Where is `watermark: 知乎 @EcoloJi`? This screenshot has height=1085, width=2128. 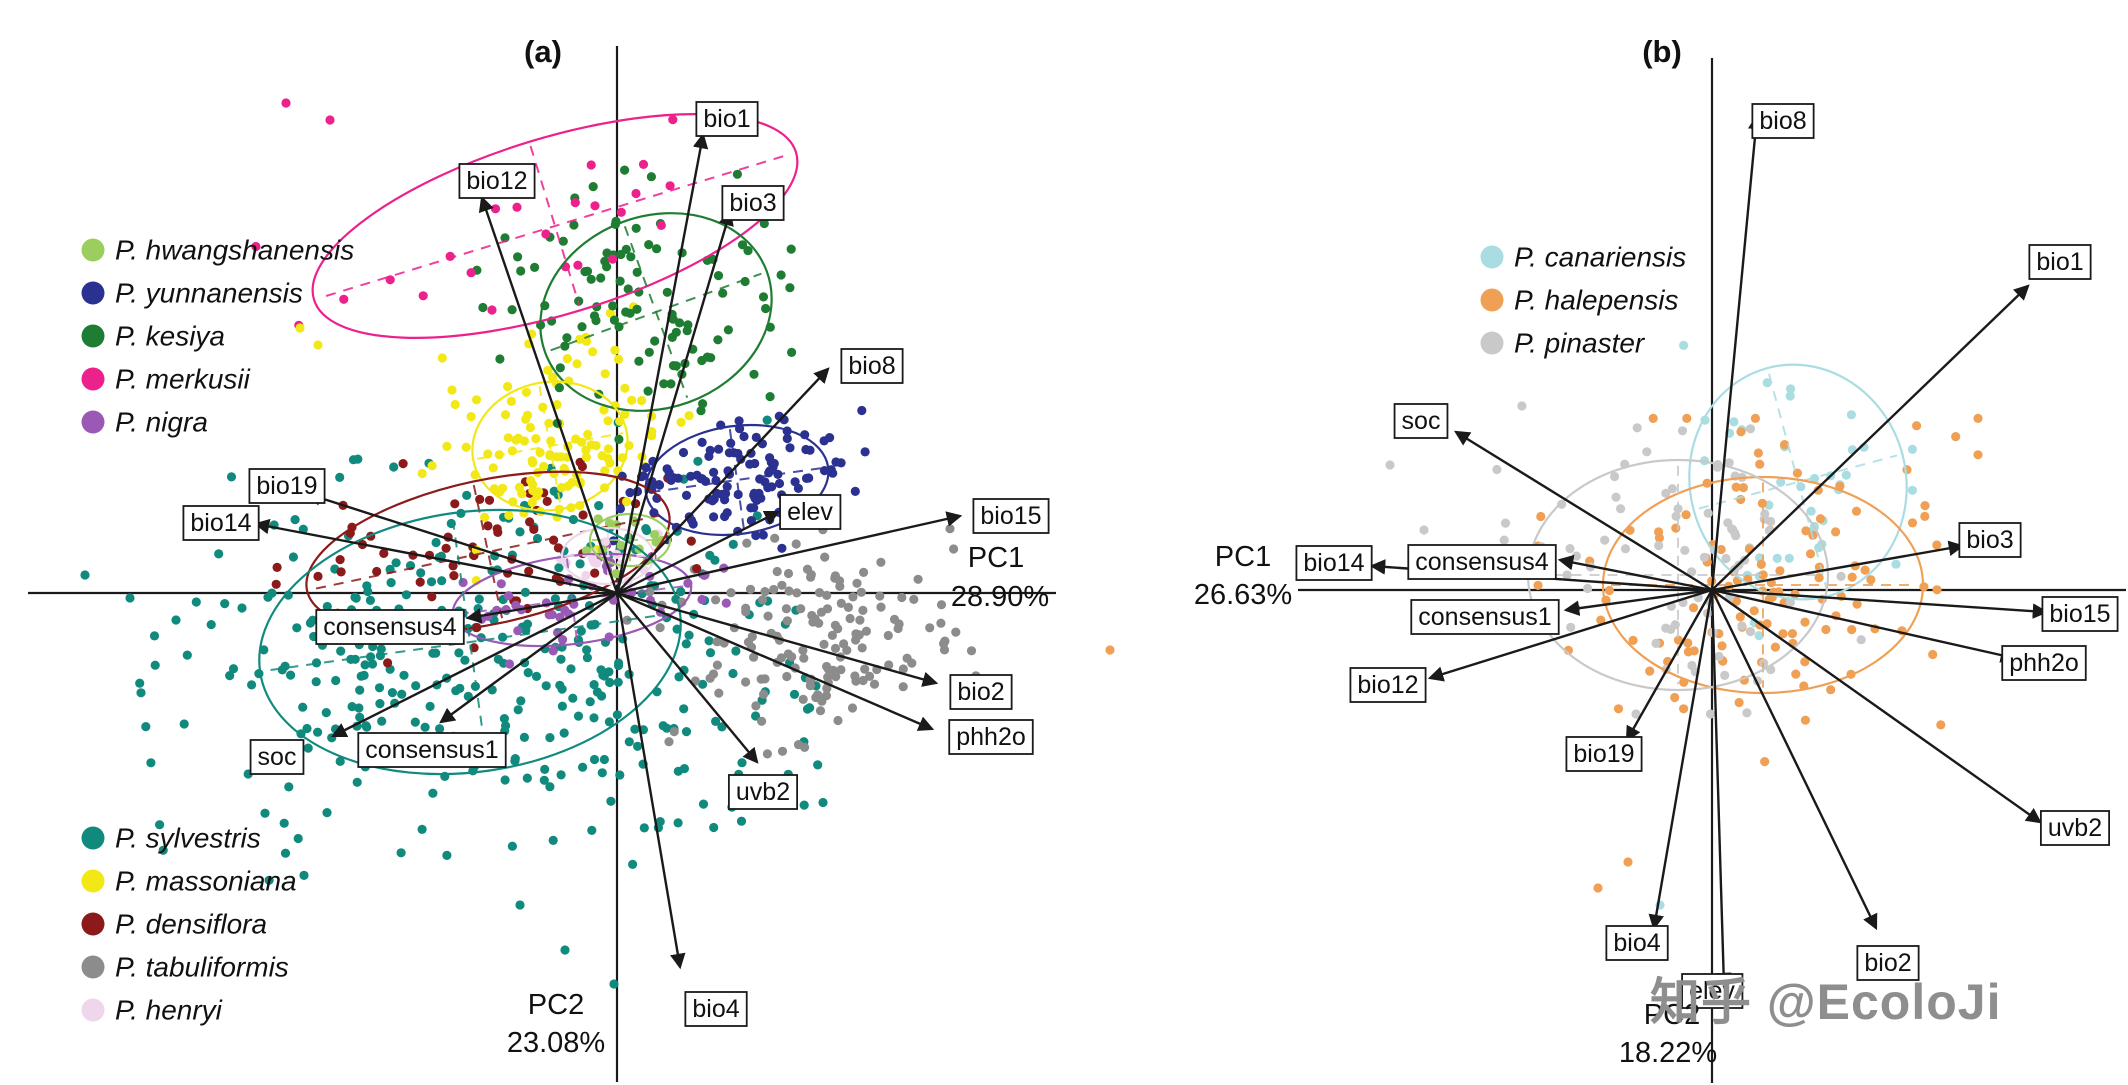 watermark: 知乎 @EcoloJi is located at coordinates (1826, 1002).